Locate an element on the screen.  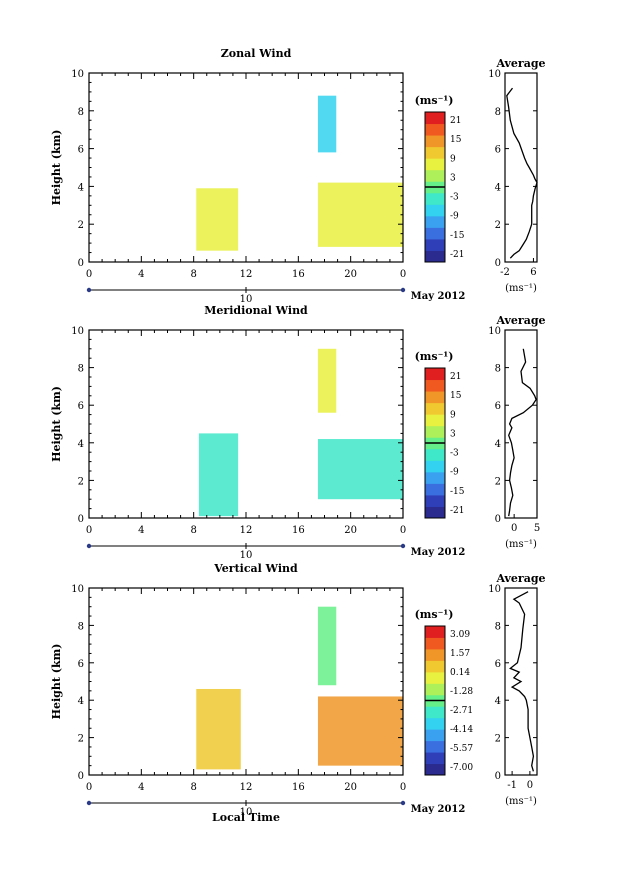
average-x-tick-label: 0 is located at coordinates (514, 528).